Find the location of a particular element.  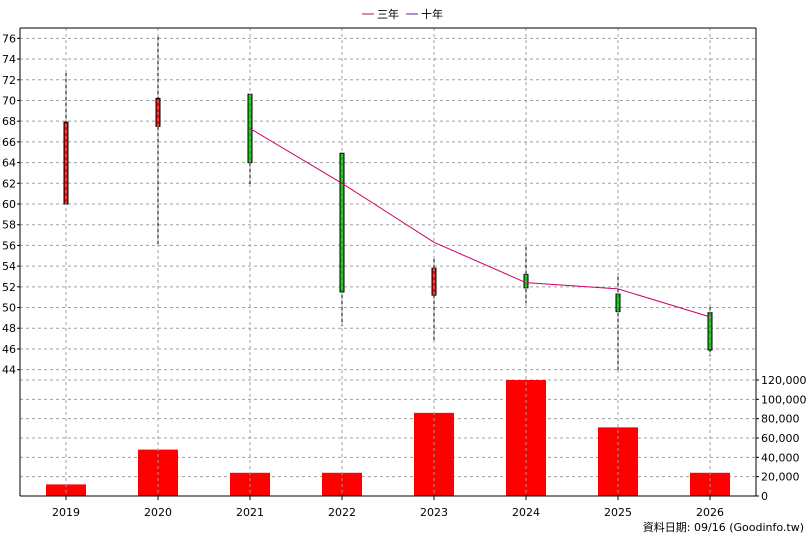

volume-tick-label: 80,000 is located at coordinates (780, 419).